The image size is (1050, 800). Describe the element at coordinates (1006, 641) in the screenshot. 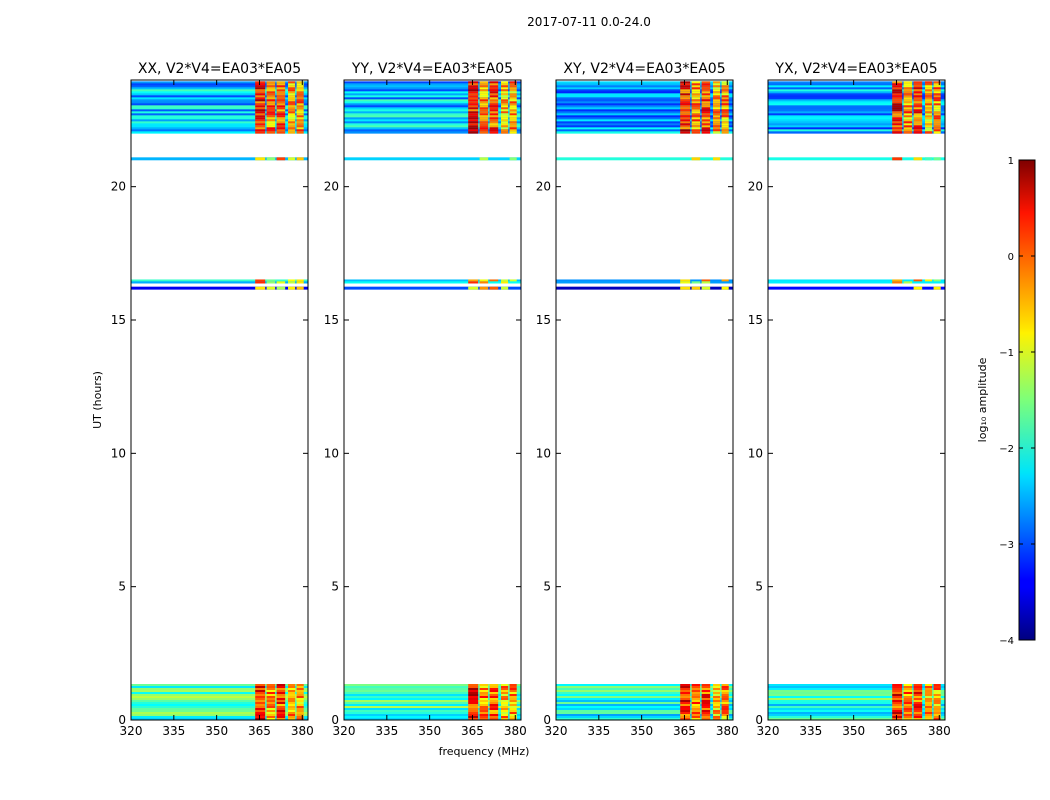

I see `colorbar-tick-label: −4` at that location.